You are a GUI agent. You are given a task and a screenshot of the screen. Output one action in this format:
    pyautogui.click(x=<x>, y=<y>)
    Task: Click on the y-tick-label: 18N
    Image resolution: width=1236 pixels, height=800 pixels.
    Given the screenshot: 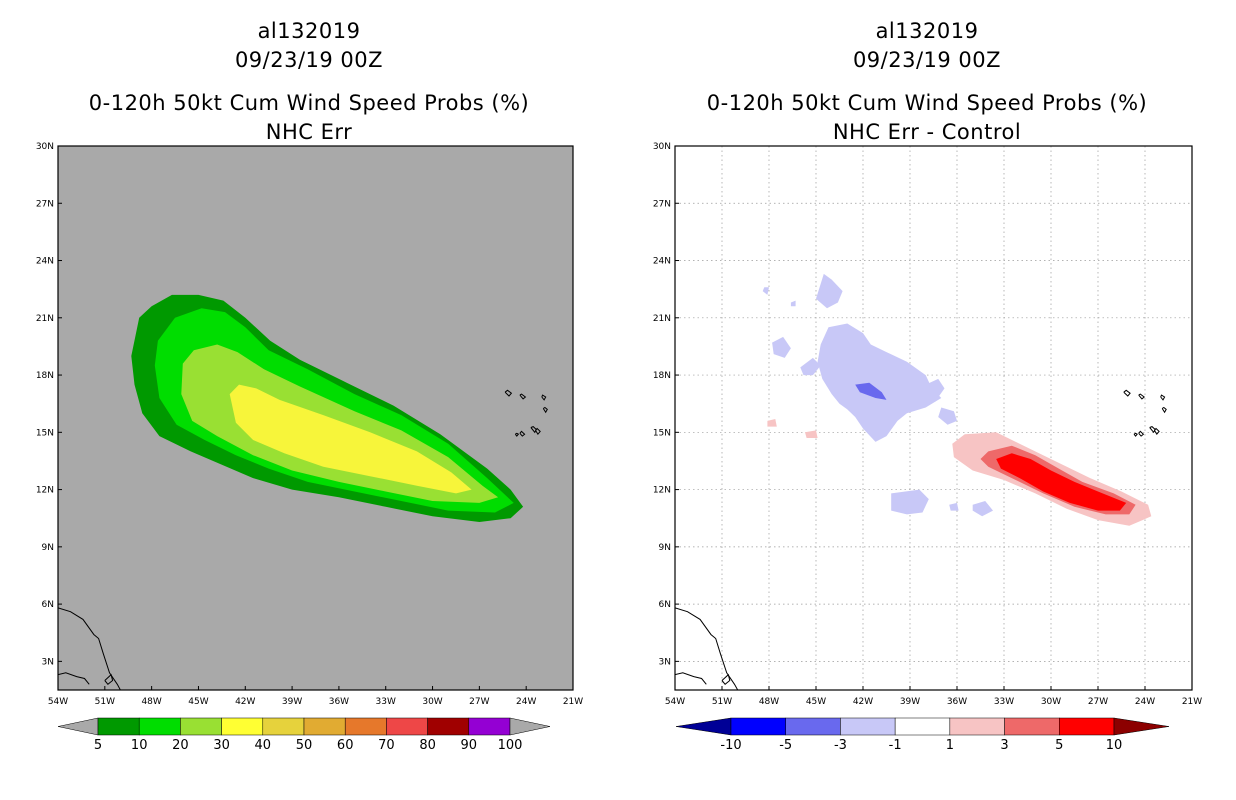 What is the action you would take?
    pyautogui.click(x=662, y=376)
    